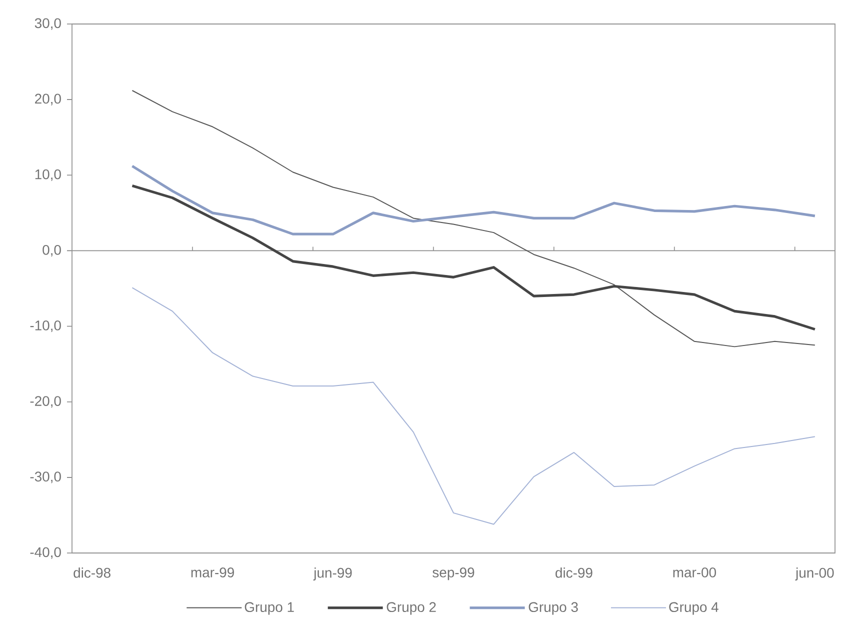 The image size is (843, 634). What do you see at coordinates (814, 574) in the screenshot?
I see `x-tick-label: jun-00` at bounding box center [814, 574].